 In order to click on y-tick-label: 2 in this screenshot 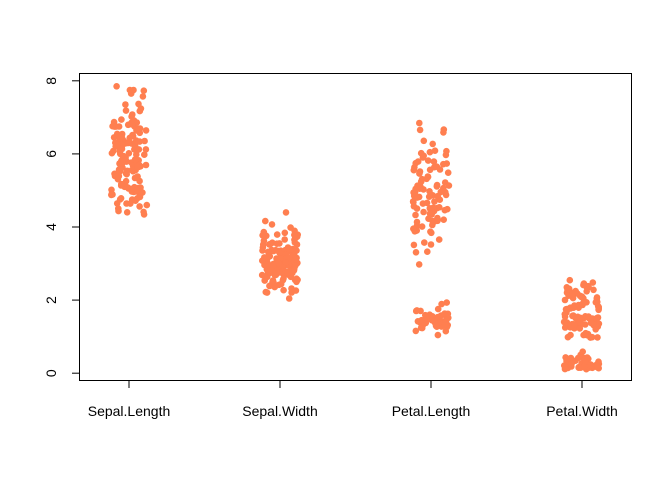, I will do `click(51, 300)`.